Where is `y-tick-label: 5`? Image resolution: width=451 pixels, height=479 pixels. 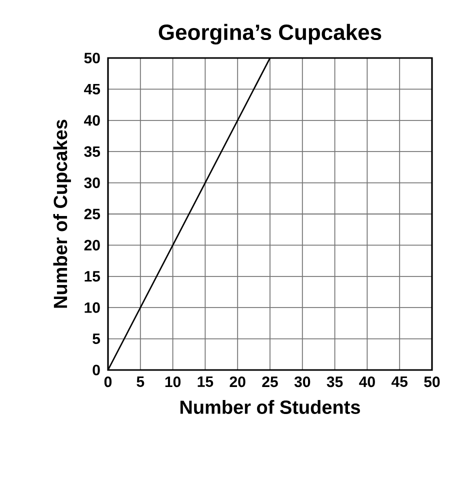
y-tick-label: 5 is located at coordinates (96, 339).